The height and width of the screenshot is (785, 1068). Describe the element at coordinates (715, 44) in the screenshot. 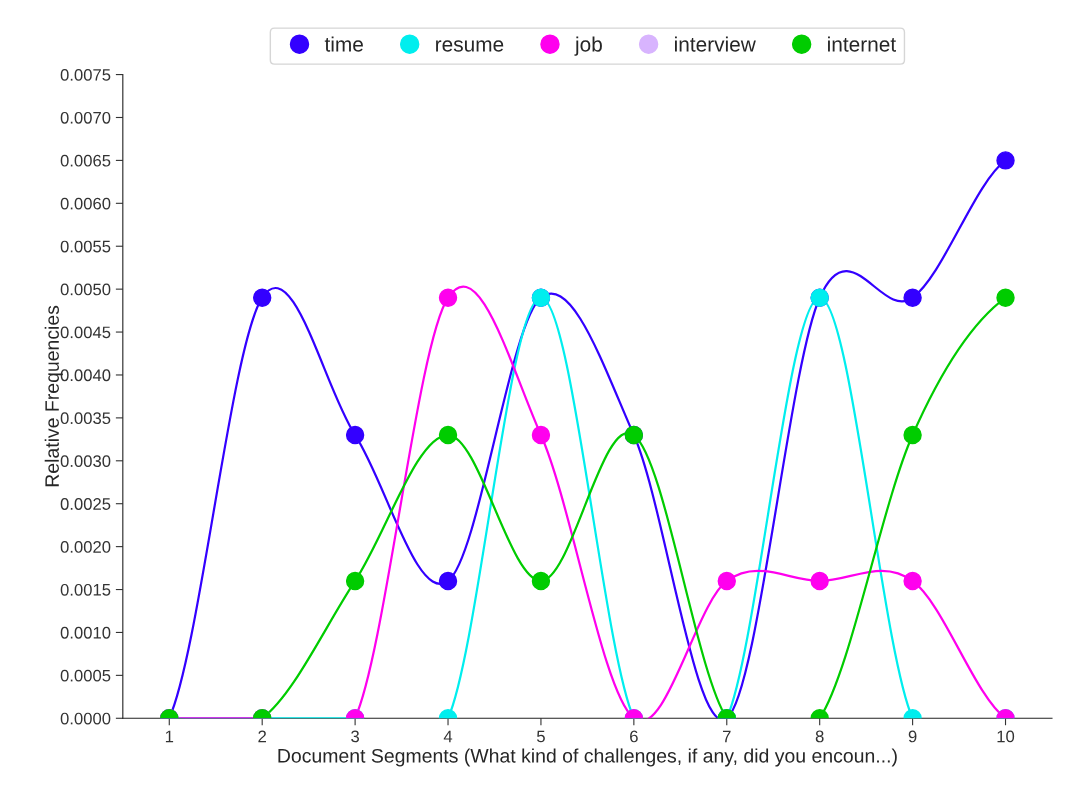

I see `legend-label: interview` at that location.